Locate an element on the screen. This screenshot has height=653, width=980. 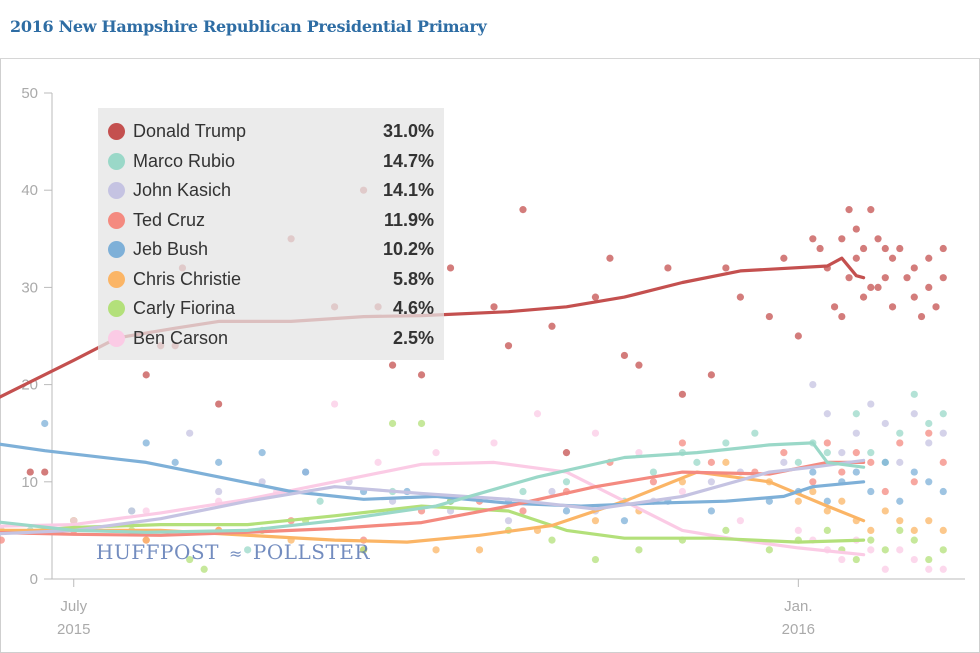
legend-name: Jeb Bush is located at coordinates (171, 249).